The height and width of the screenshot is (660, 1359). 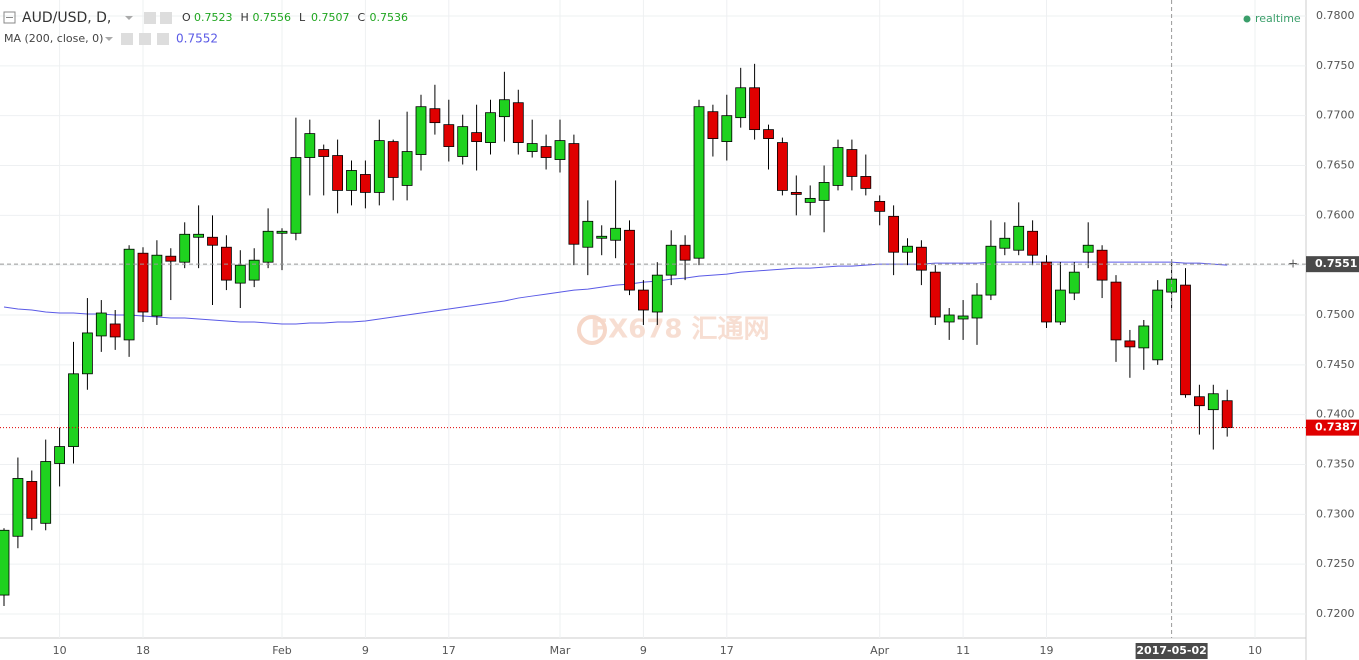 I want to click on y-tick-label: 0.7200, so click(x=1335, y=613).